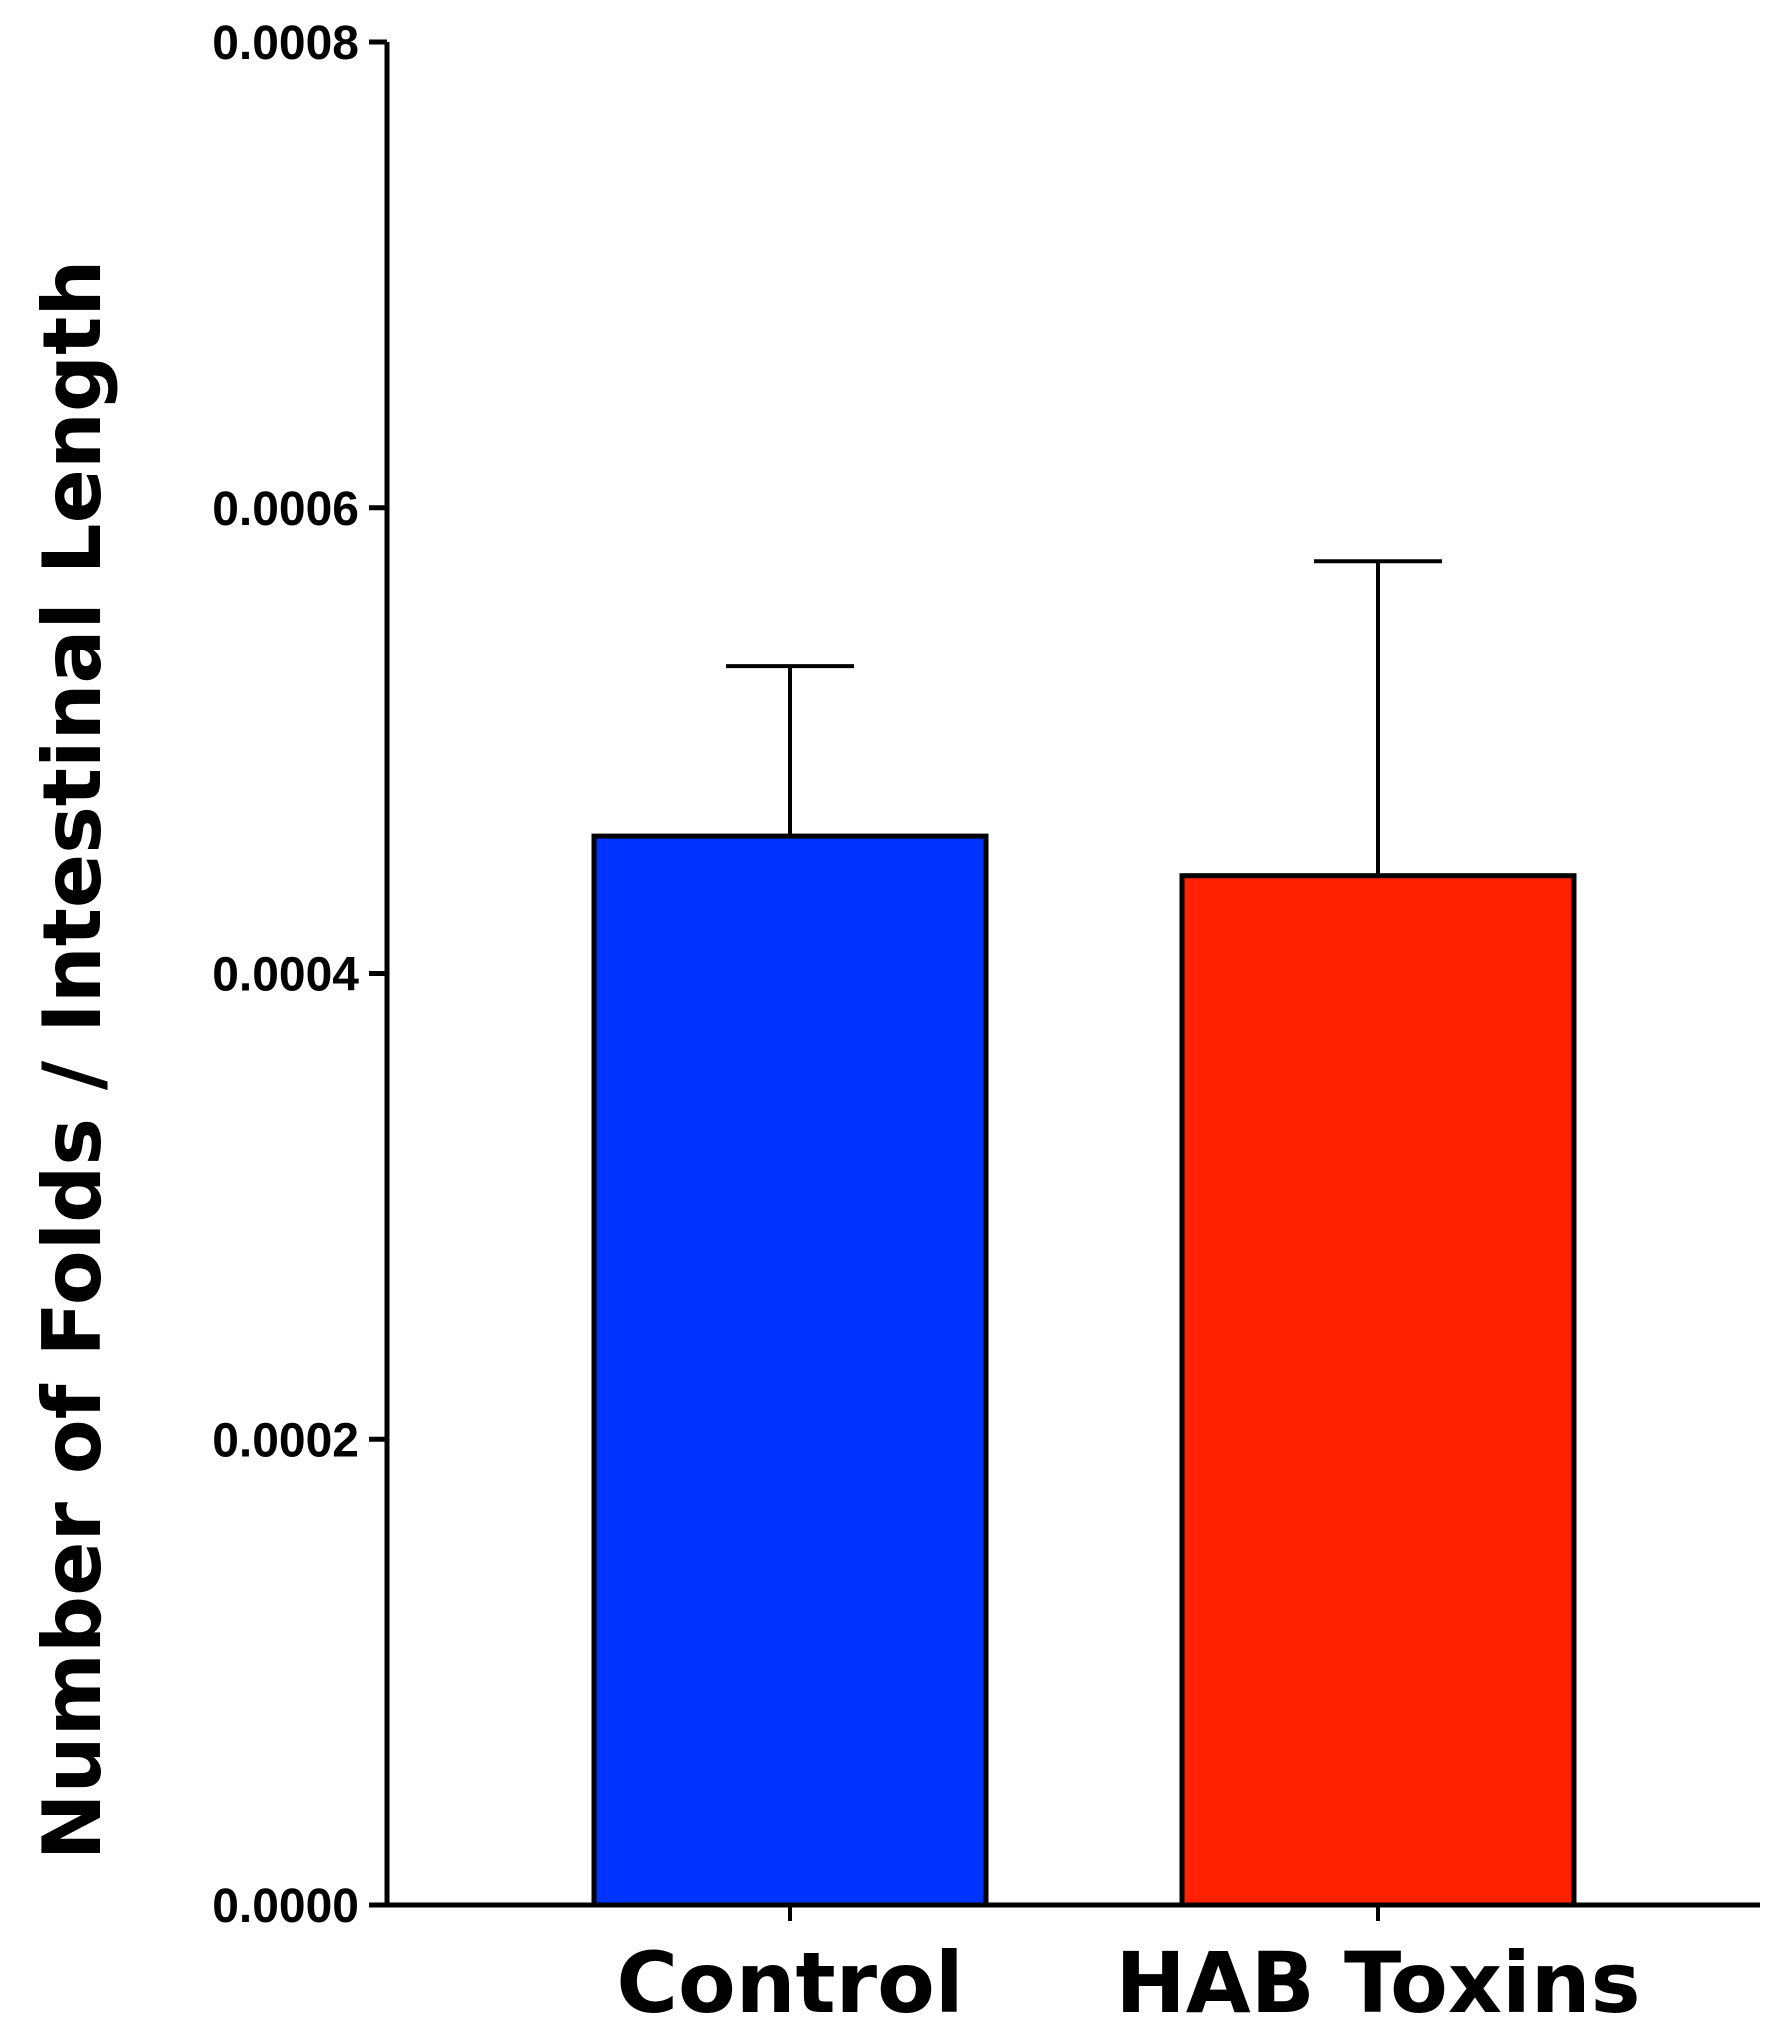 The width and height of the screenshot is (1781, 2038). I want to click on y-axis-title: Number of Folds / Intestinal Length, so click(72, 1060).